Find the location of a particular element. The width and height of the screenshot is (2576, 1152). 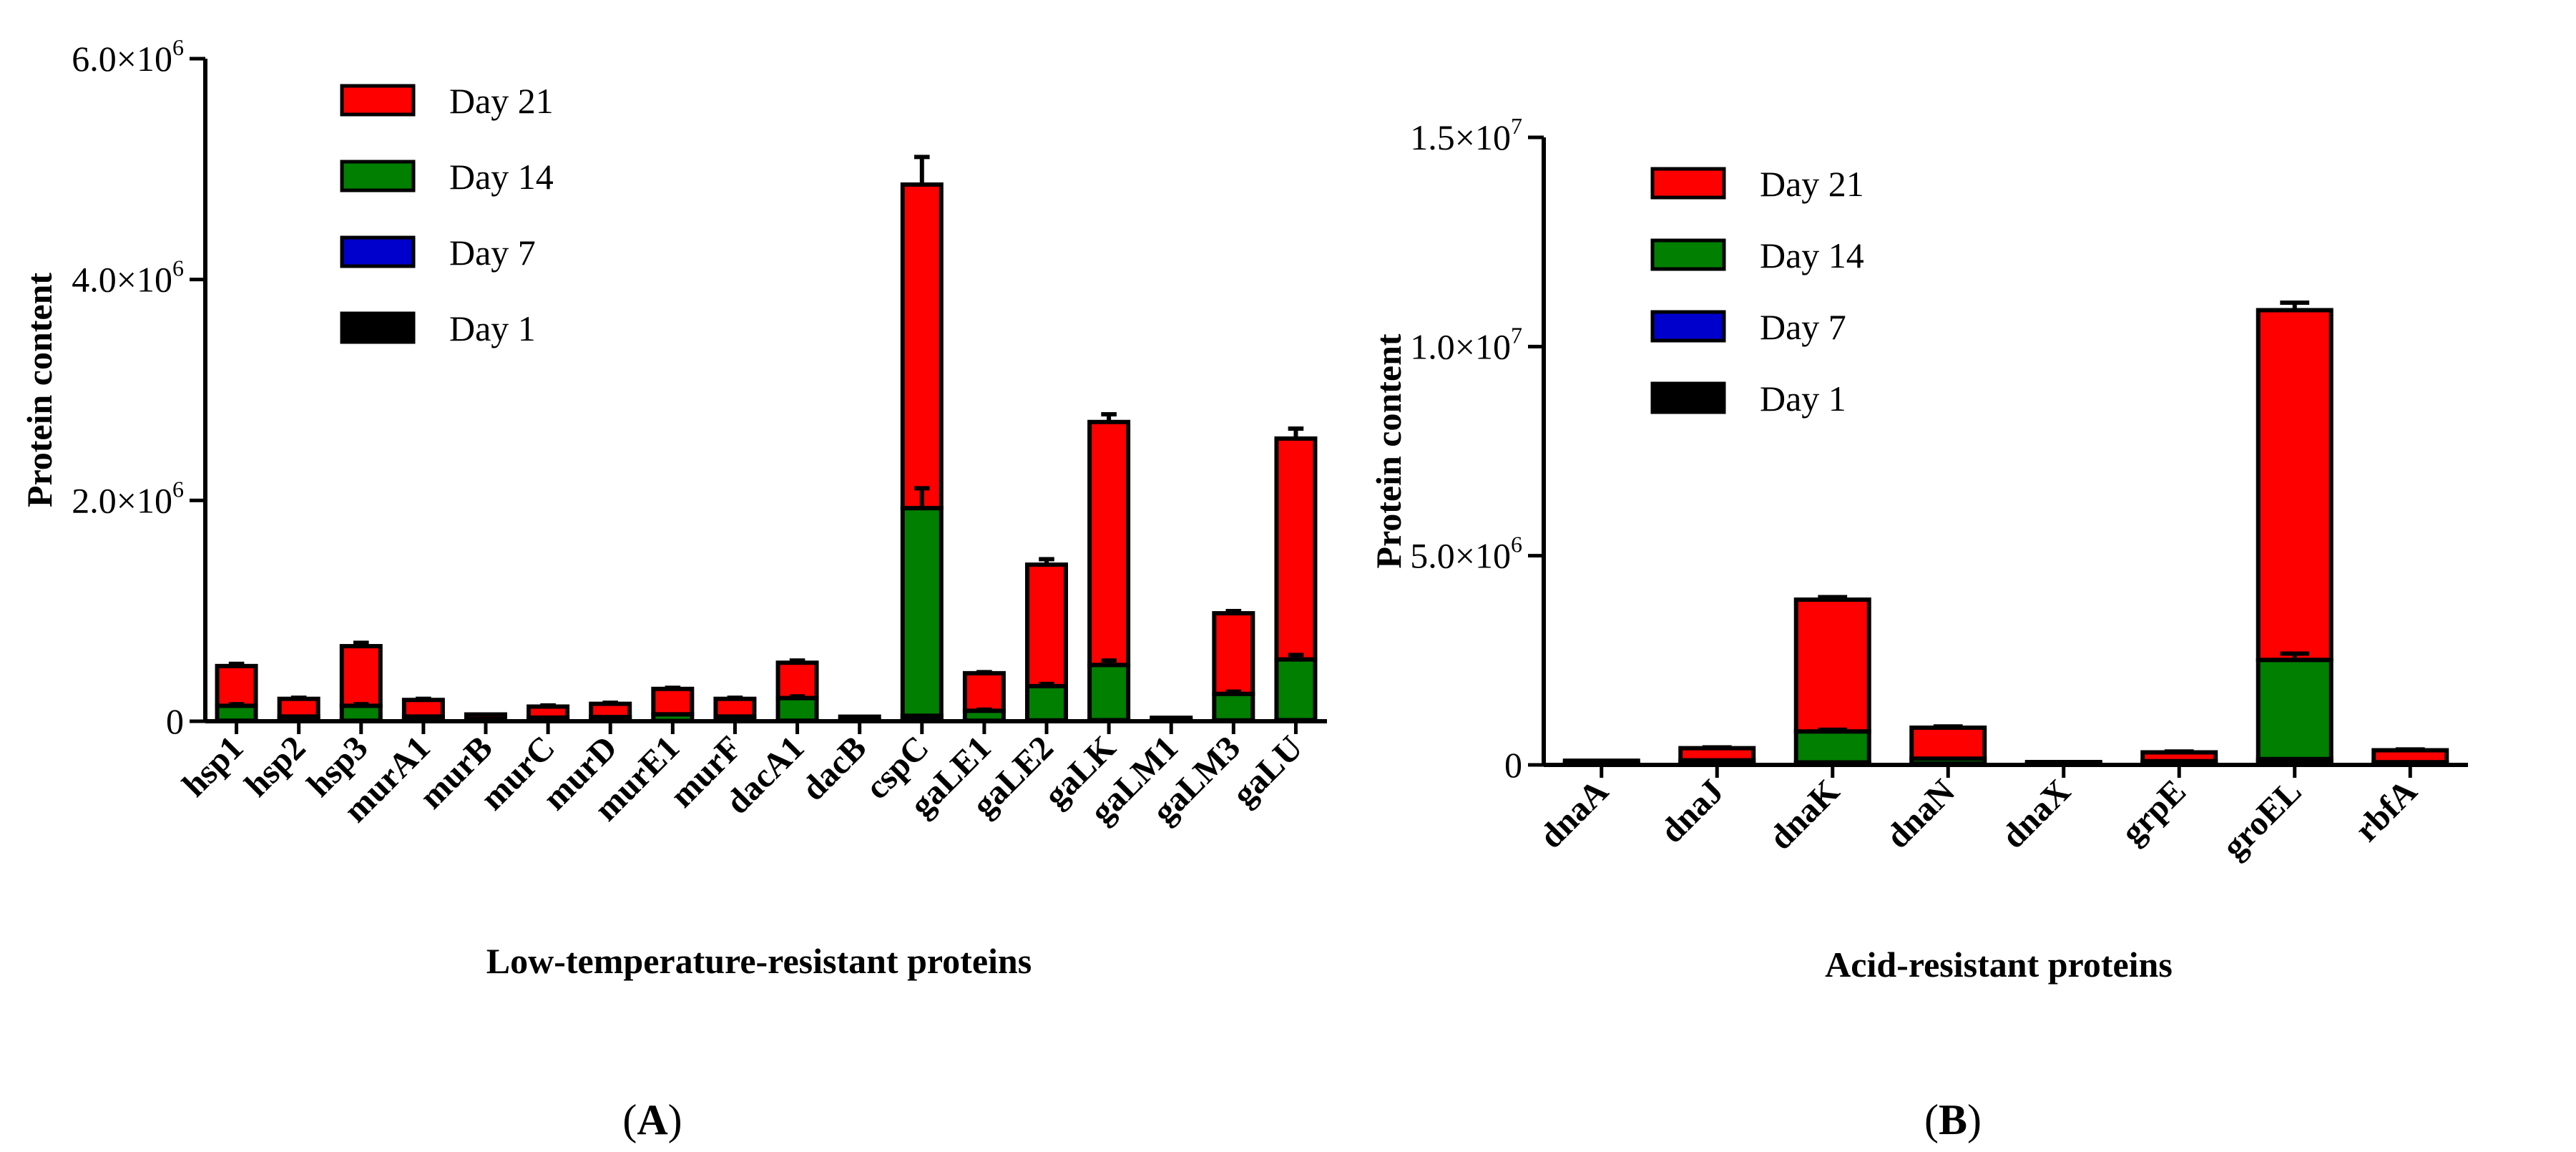

x-tick-label: rbfA is located at coordinates (2386, 810).